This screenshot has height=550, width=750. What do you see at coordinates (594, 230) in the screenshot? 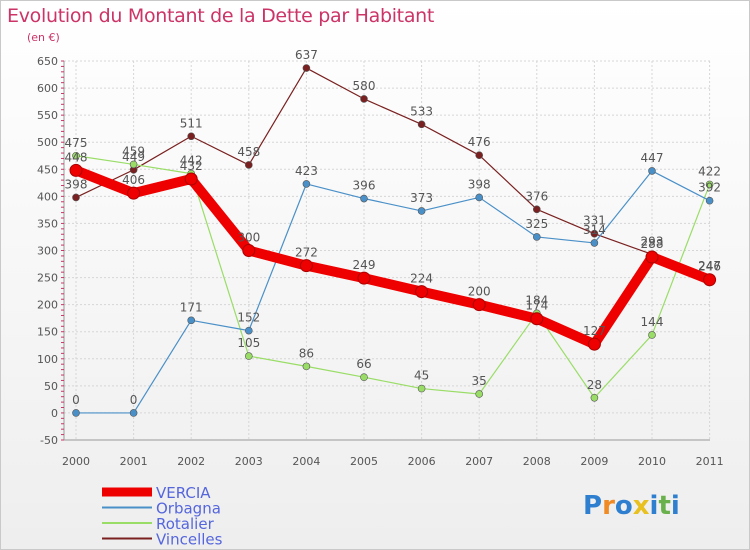
I see `data-label: 314` at bounding box center [594, 230].